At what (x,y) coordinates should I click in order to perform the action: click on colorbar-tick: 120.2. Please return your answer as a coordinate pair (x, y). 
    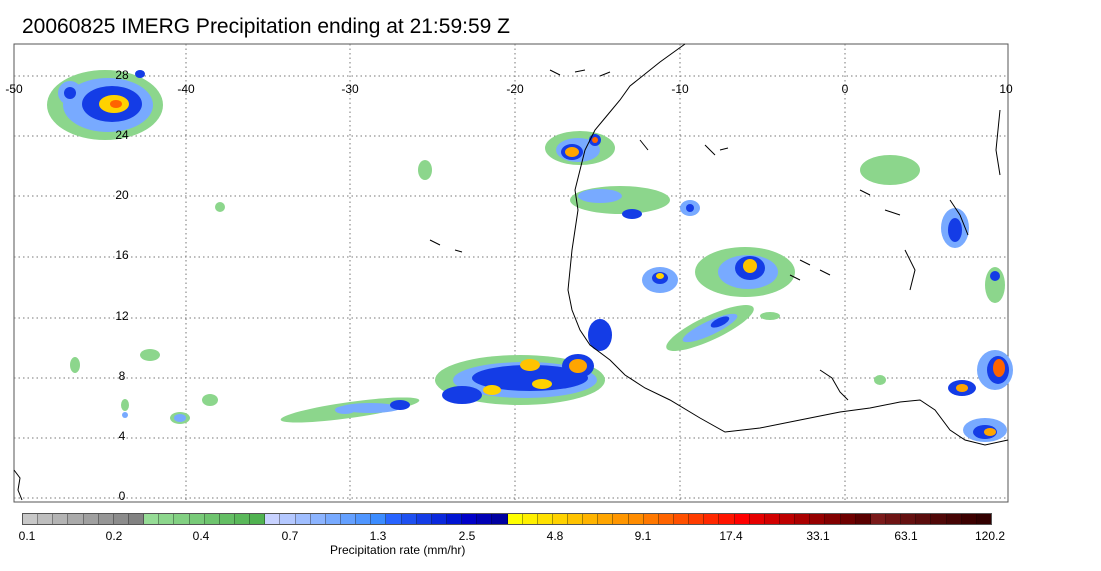
    Looking at the image, I should click on (990, 536).